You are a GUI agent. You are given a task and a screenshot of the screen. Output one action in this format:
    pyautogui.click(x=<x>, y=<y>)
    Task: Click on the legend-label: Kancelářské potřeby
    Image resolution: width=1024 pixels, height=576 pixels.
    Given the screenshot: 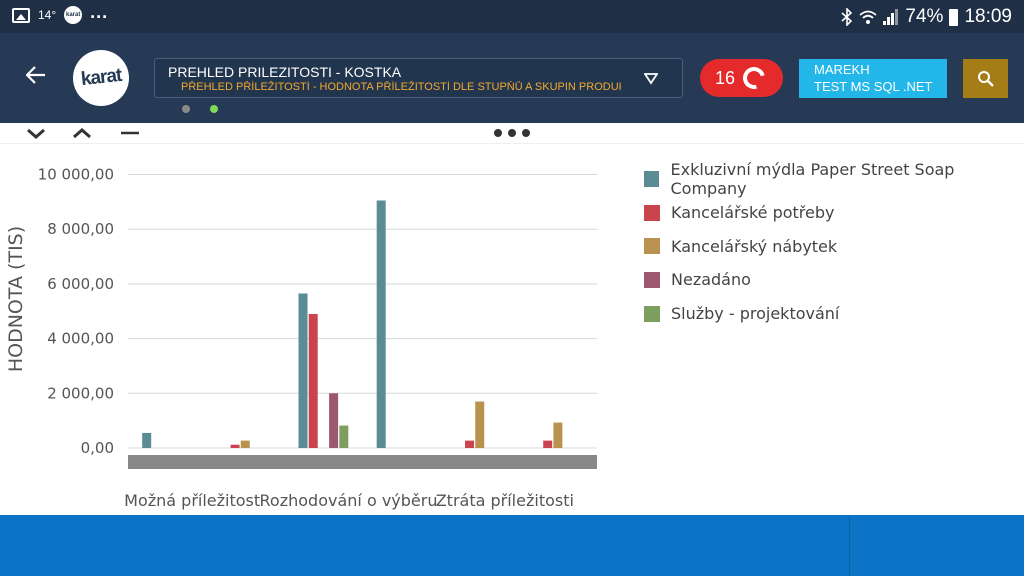 What is the action you would take?
    pyautogui.click(x=753, y=213)
    